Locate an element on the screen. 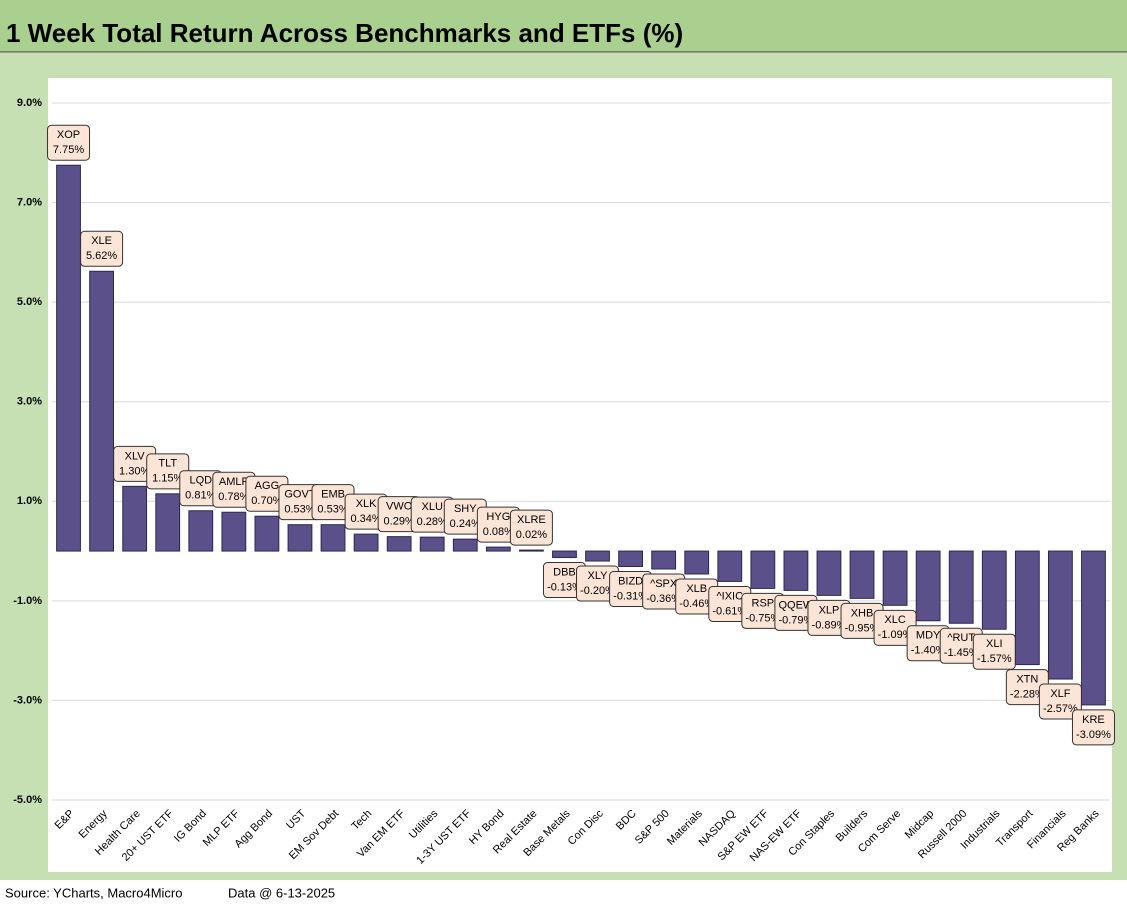 The width and height of the screenshot is (1127, 913). data-label-ticker: DBB is located at coordinates (564, 572).